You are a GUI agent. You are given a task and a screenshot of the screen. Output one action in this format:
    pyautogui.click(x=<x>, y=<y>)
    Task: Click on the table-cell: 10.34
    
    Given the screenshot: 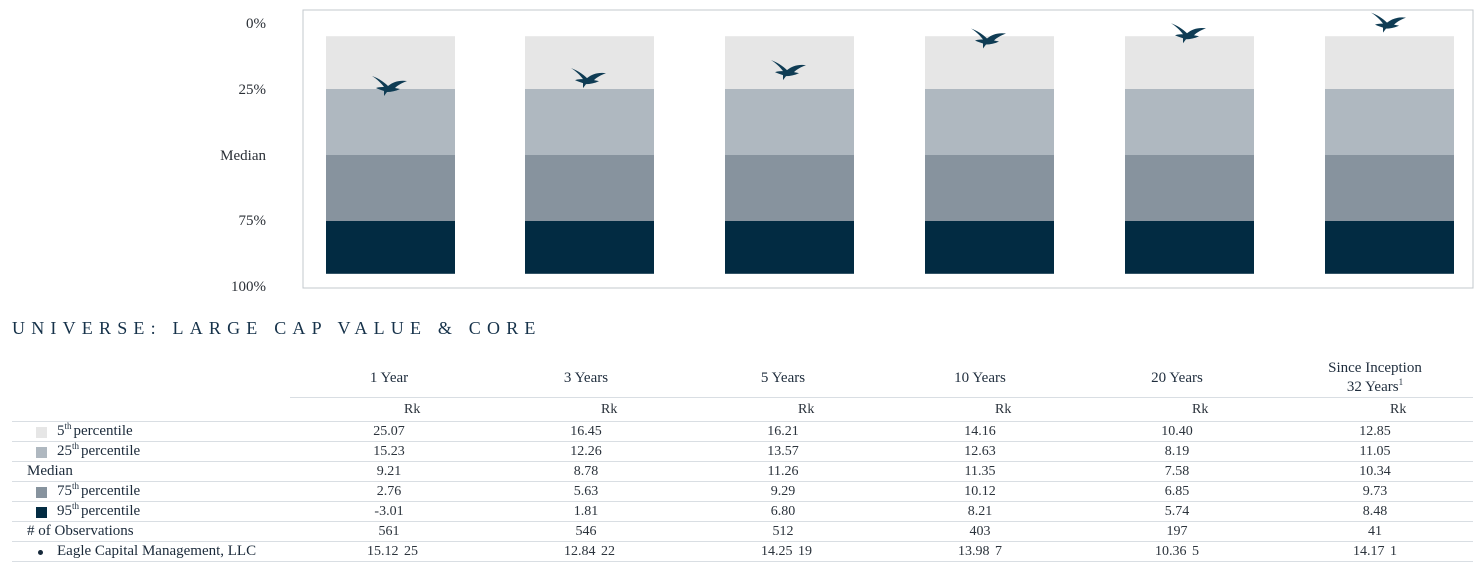 What is the action you would take?
    pyautogui.click(x=1375, y=471)
    